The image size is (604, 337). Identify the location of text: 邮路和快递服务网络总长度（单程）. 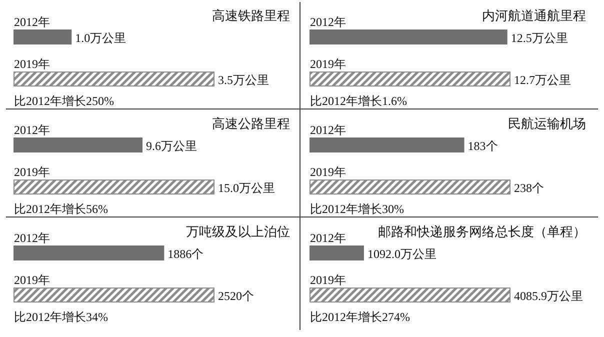
(482, 231).